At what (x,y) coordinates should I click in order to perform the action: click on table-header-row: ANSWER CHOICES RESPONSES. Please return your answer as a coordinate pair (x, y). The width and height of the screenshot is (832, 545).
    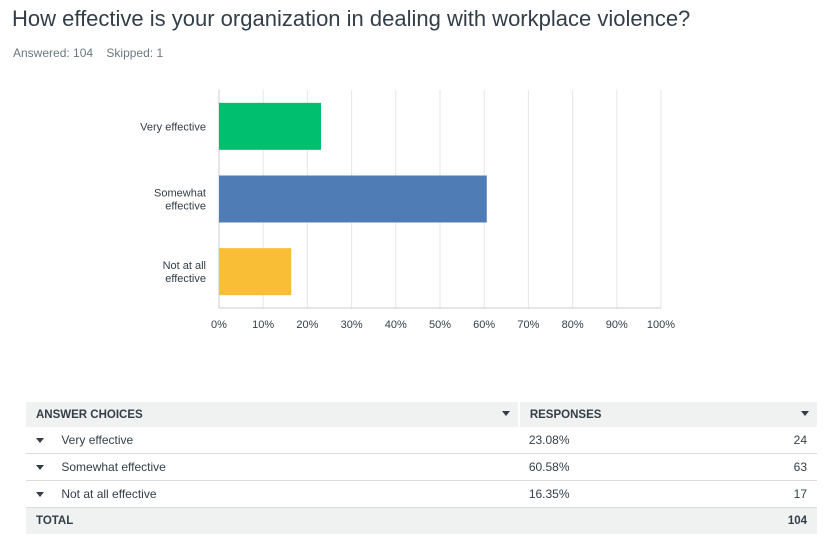
    Looking at the image, I should click on (421, 414).